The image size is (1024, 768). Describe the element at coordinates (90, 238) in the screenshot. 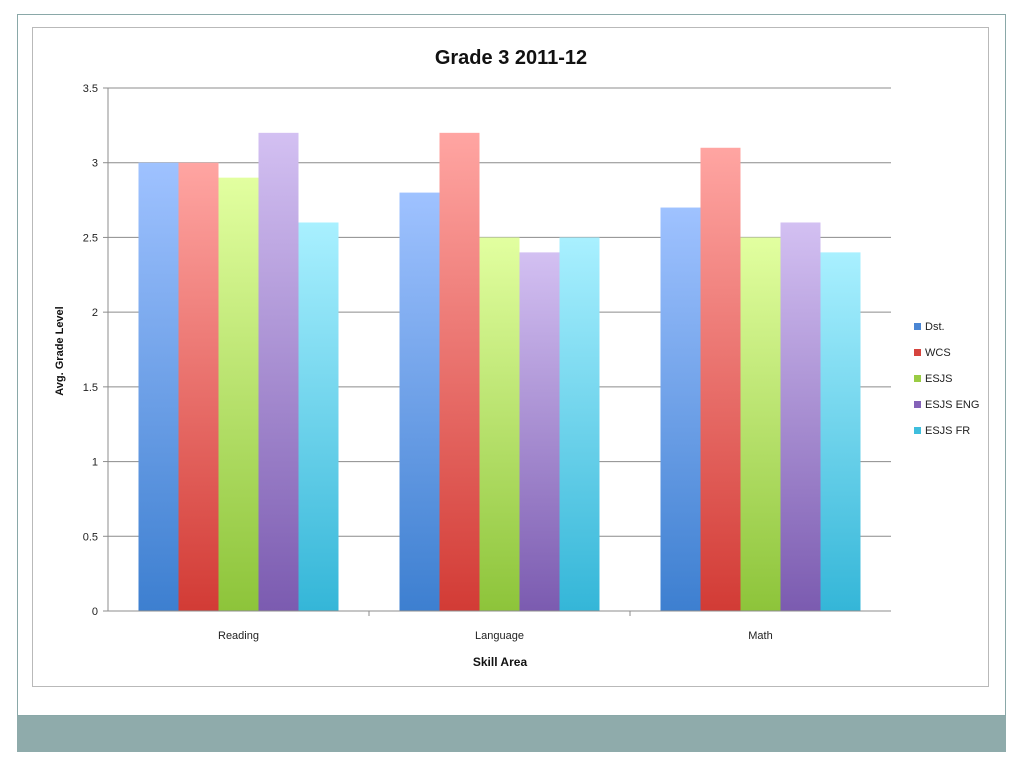

I see `y-tick-label: 2.5` at that location.